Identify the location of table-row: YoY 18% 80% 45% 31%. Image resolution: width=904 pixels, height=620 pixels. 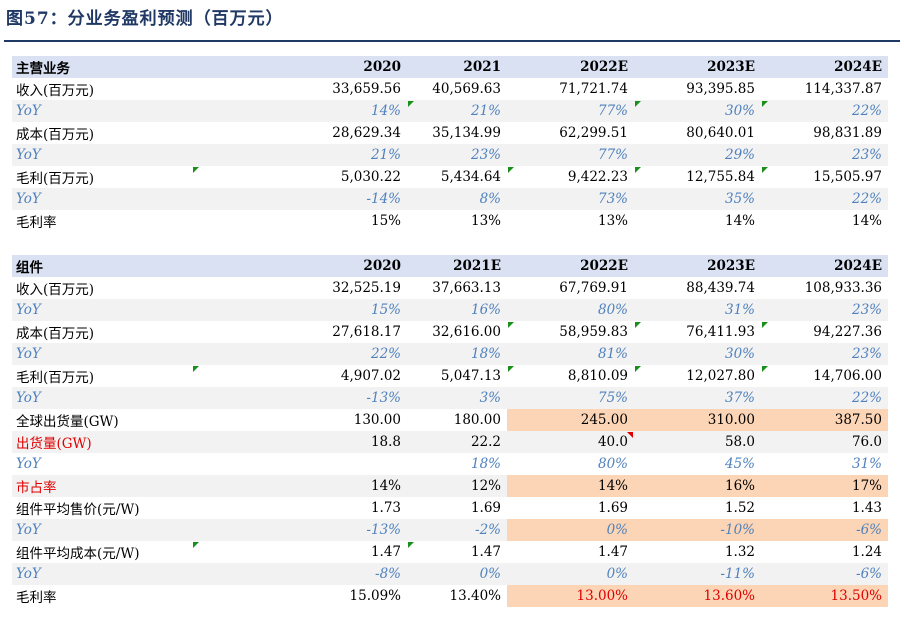
(450, 464).